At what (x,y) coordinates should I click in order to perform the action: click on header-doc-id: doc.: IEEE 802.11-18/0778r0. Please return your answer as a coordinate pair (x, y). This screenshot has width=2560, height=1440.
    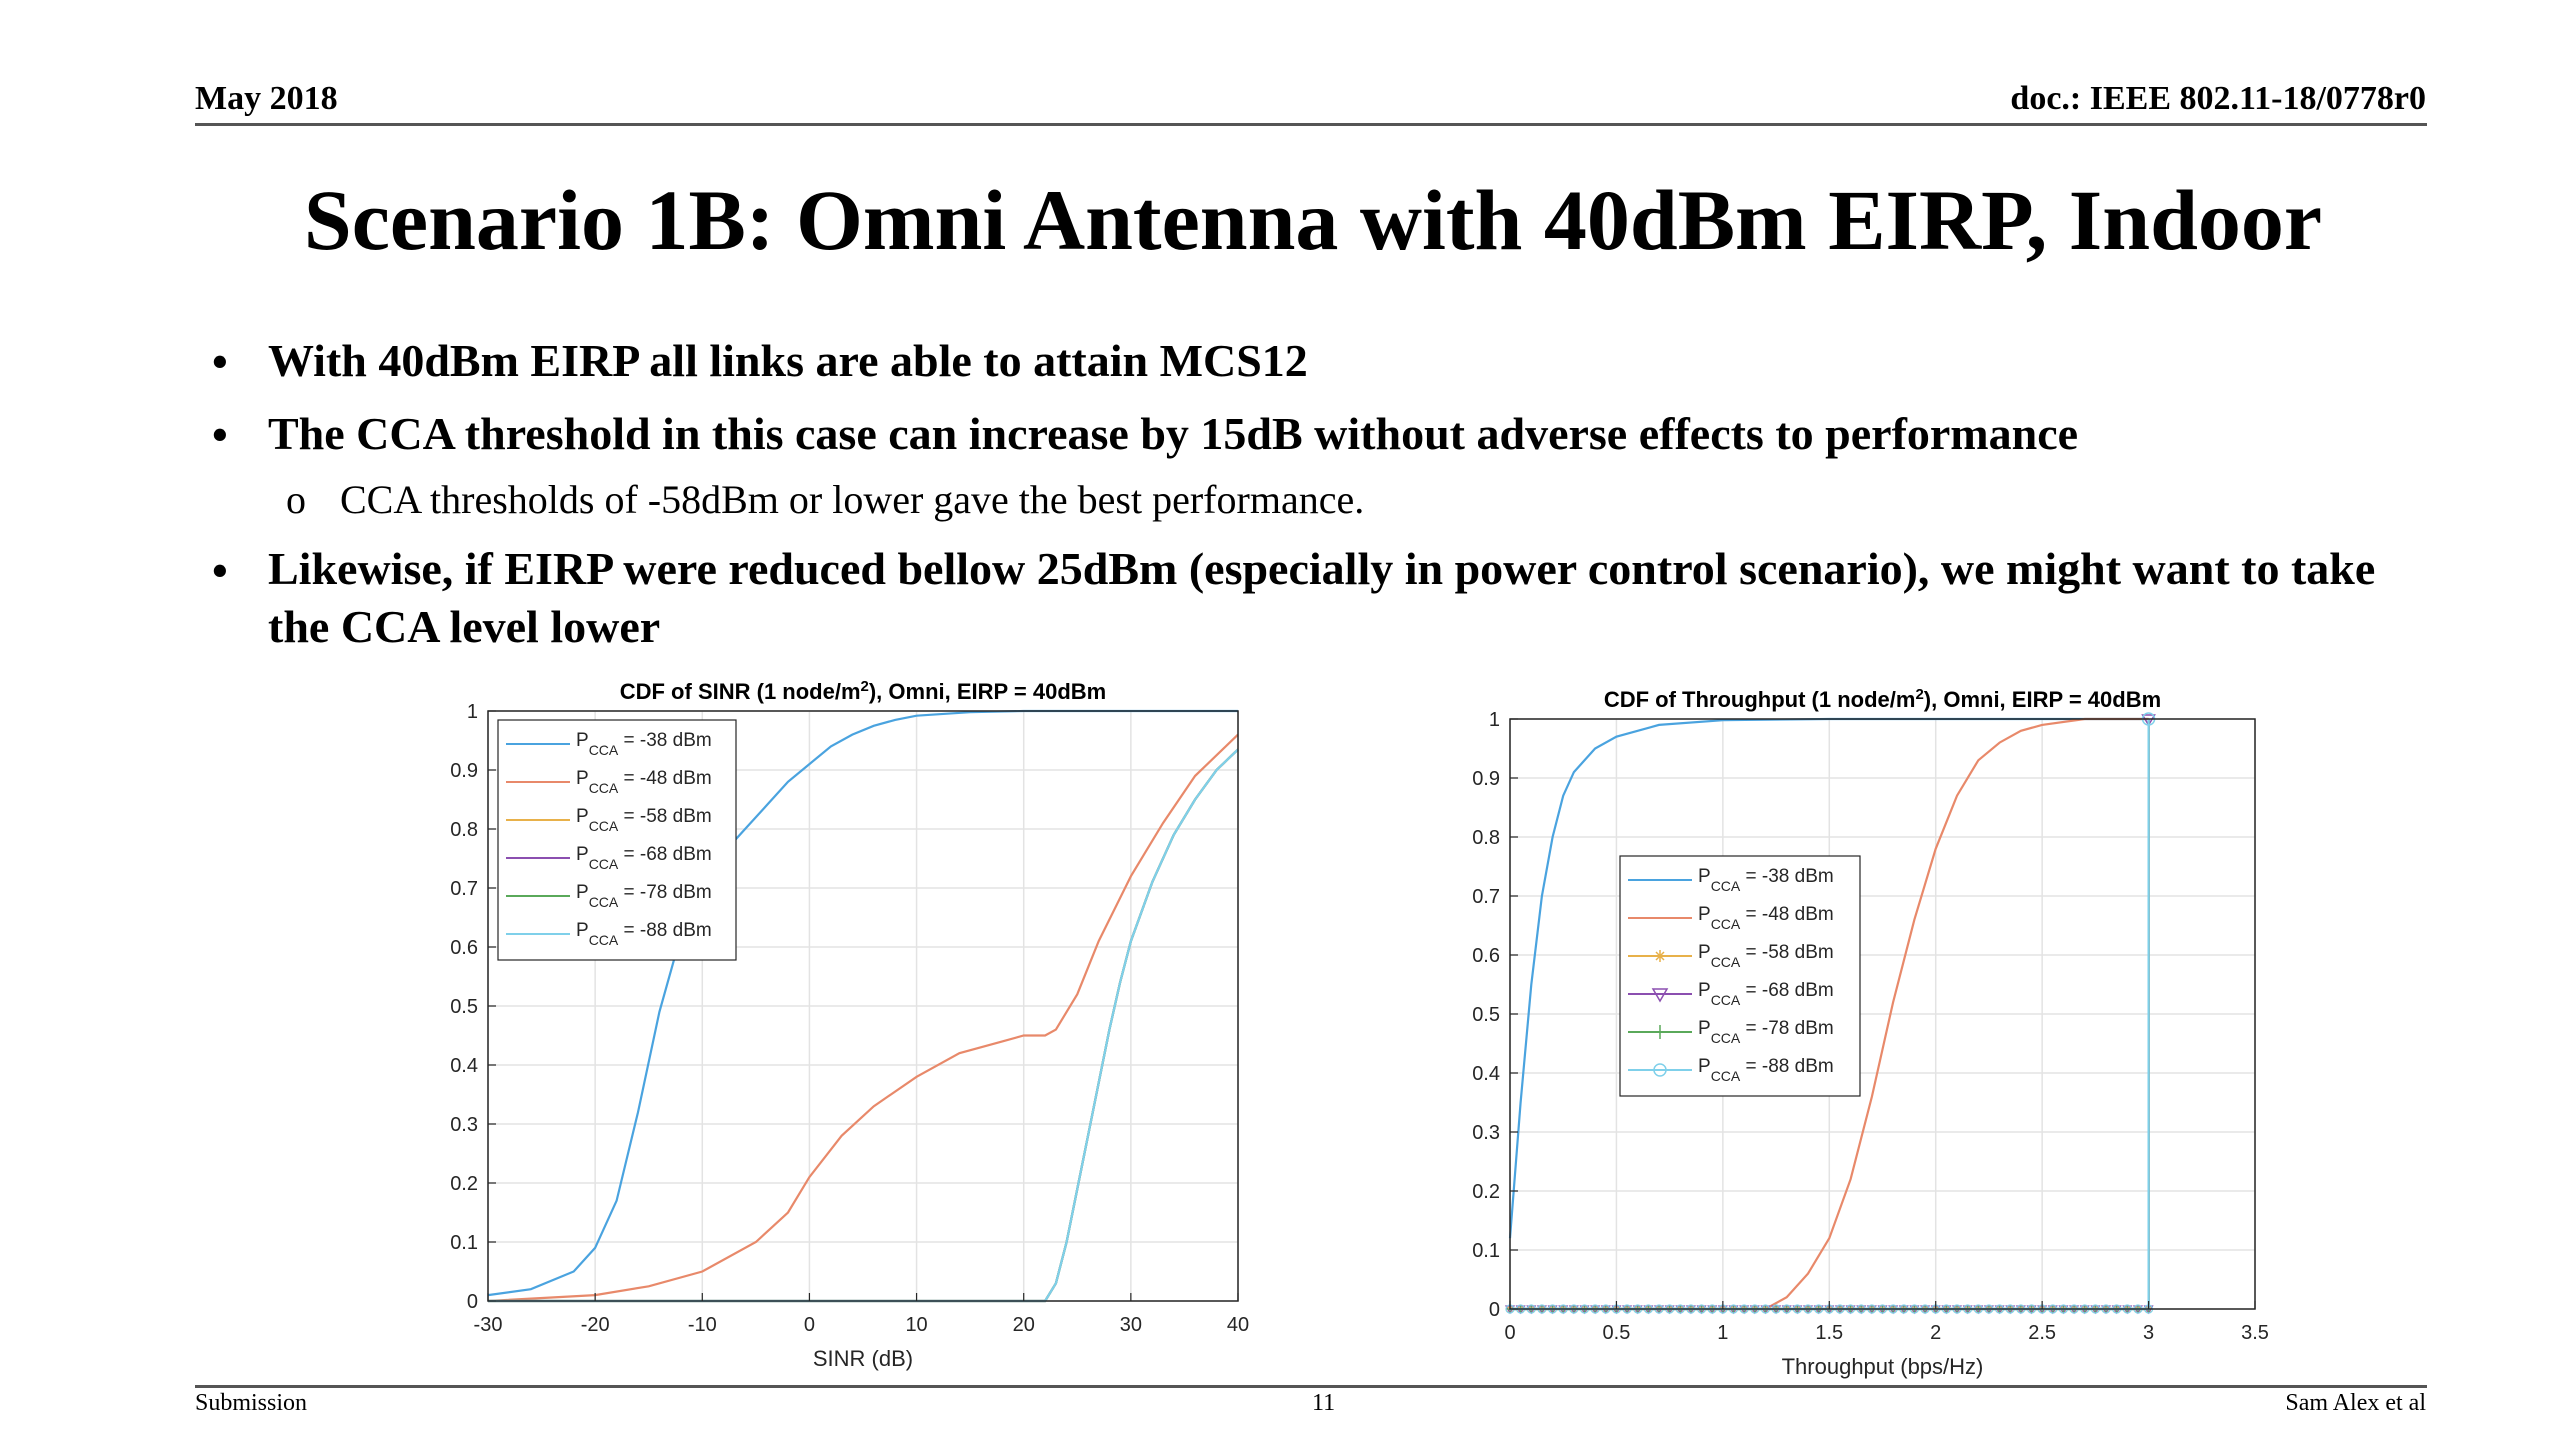
    Looking at the image, I should click on (2218, 98).